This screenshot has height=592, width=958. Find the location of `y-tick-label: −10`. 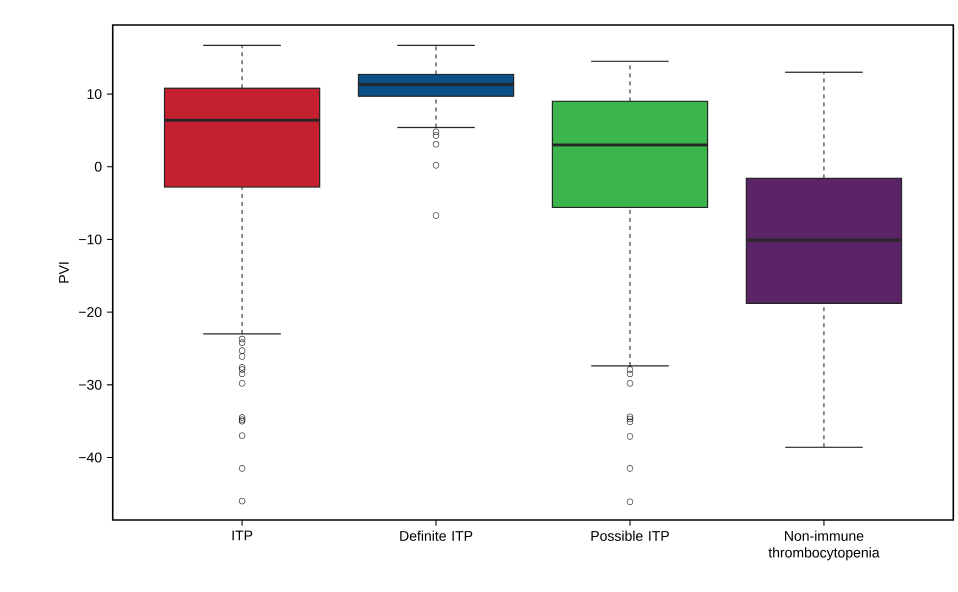

y-tick-label: −10 is located at coordinates (90, 239).